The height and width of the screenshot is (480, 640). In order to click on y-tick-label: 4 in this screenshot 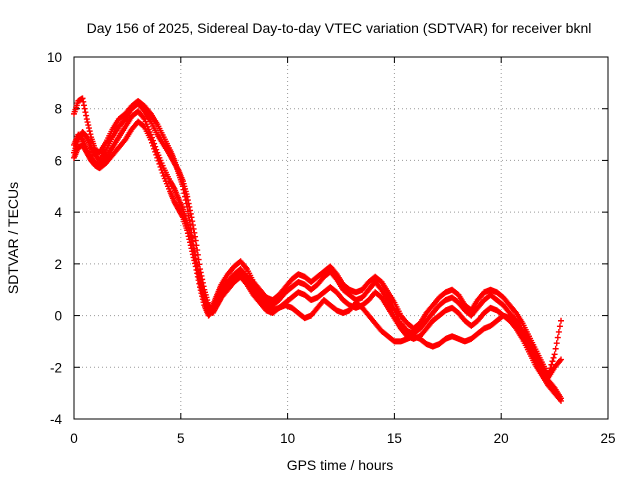, I will do `click(58, 212)`.